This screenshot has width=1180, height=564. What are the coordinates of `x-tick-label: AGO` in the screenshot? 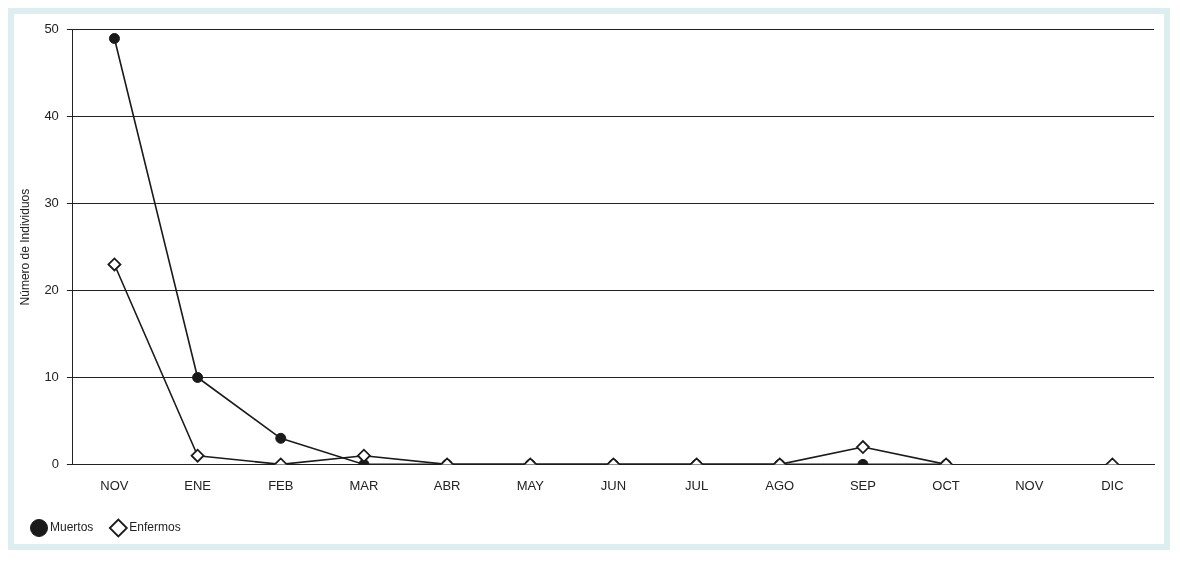 It's located at (780, 485).